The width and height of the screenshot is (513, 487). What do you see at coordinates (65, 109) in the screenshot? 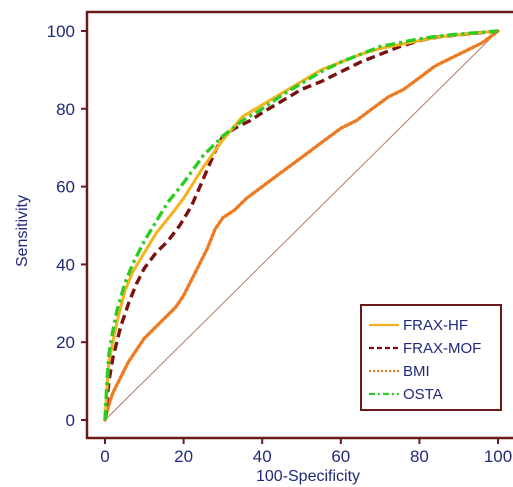
I see `y-tick-label: 80` at bounding box center [65, 109].